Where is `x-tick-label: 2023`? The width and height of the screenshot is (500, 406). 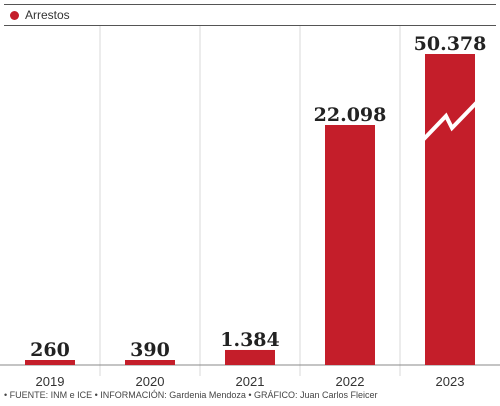
x-tick-label: 2023 is located at coordinates (450, 381).